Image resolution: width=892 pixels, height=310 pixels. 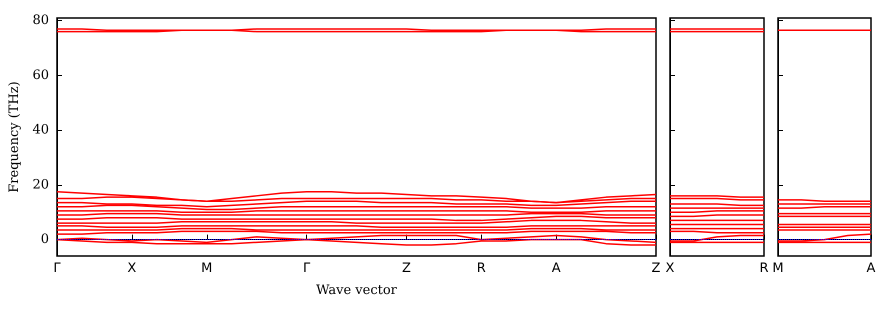 I want to click on y-tick-label: 60, so click(x=40, y=75).